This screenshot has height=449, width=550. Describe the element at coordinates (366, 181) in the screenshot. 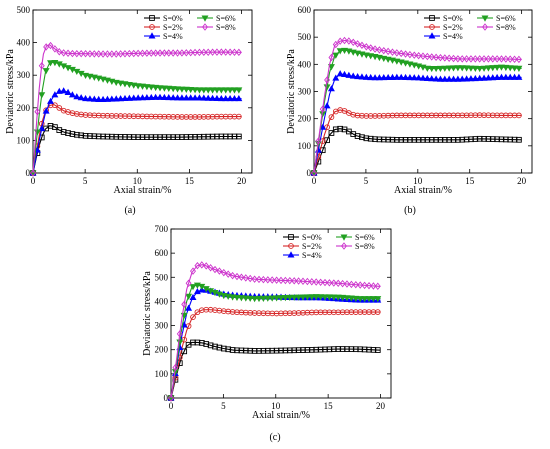

I see `x-tick-label: 5` at that location.